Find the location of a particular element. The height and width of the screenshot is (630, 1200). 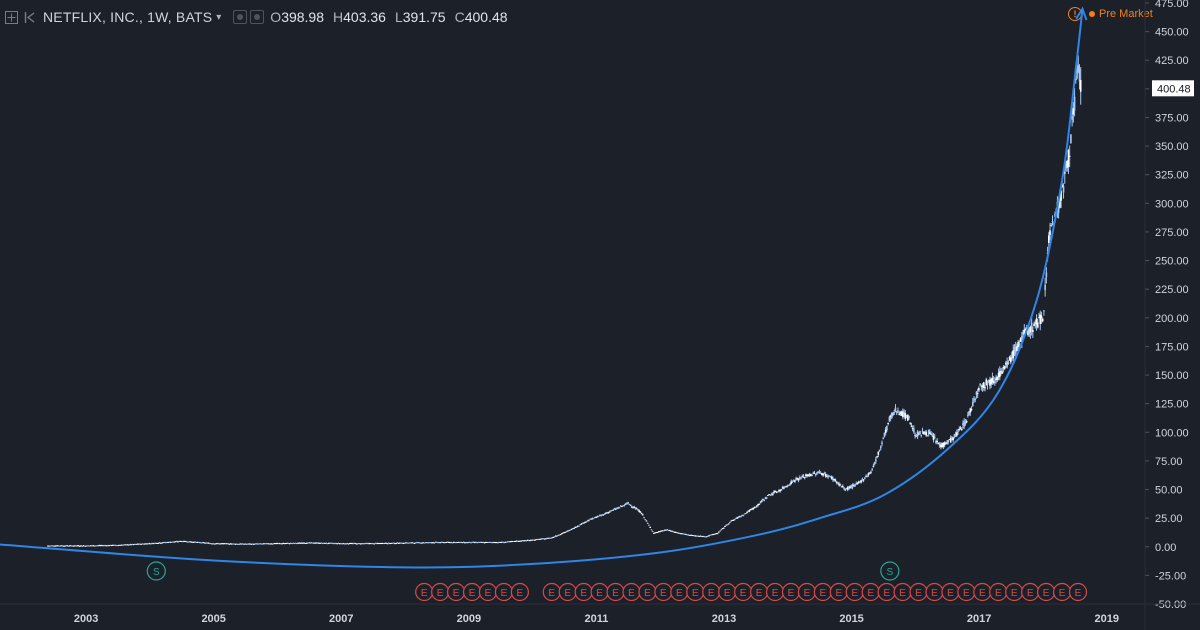

collapse-arrow-icon is located at coordinates (30, 17).